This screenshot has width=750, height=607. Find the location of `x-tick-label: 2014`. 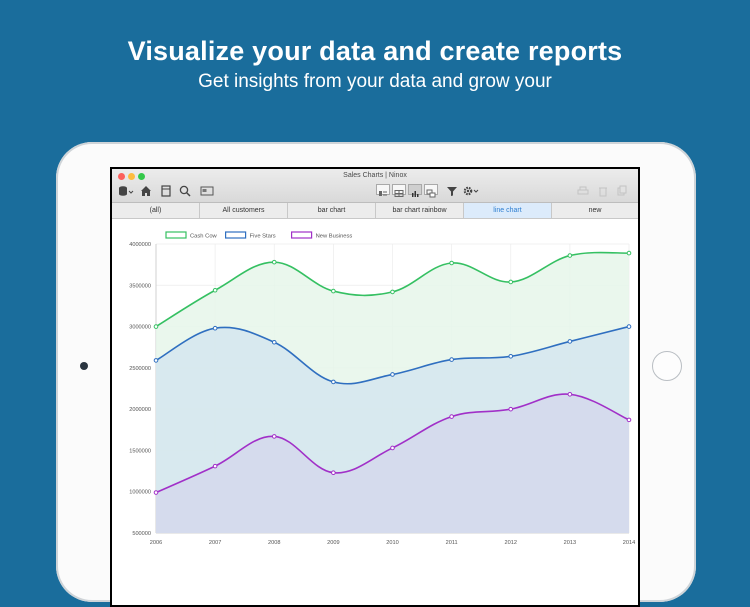

x-tick-label: 2014 is located at coordinates (629, 543).